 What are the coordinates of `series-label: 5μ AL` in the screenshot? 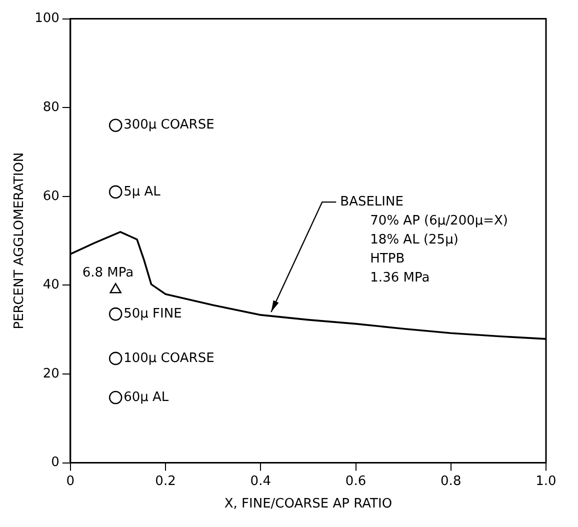 It's located at (143, 192).